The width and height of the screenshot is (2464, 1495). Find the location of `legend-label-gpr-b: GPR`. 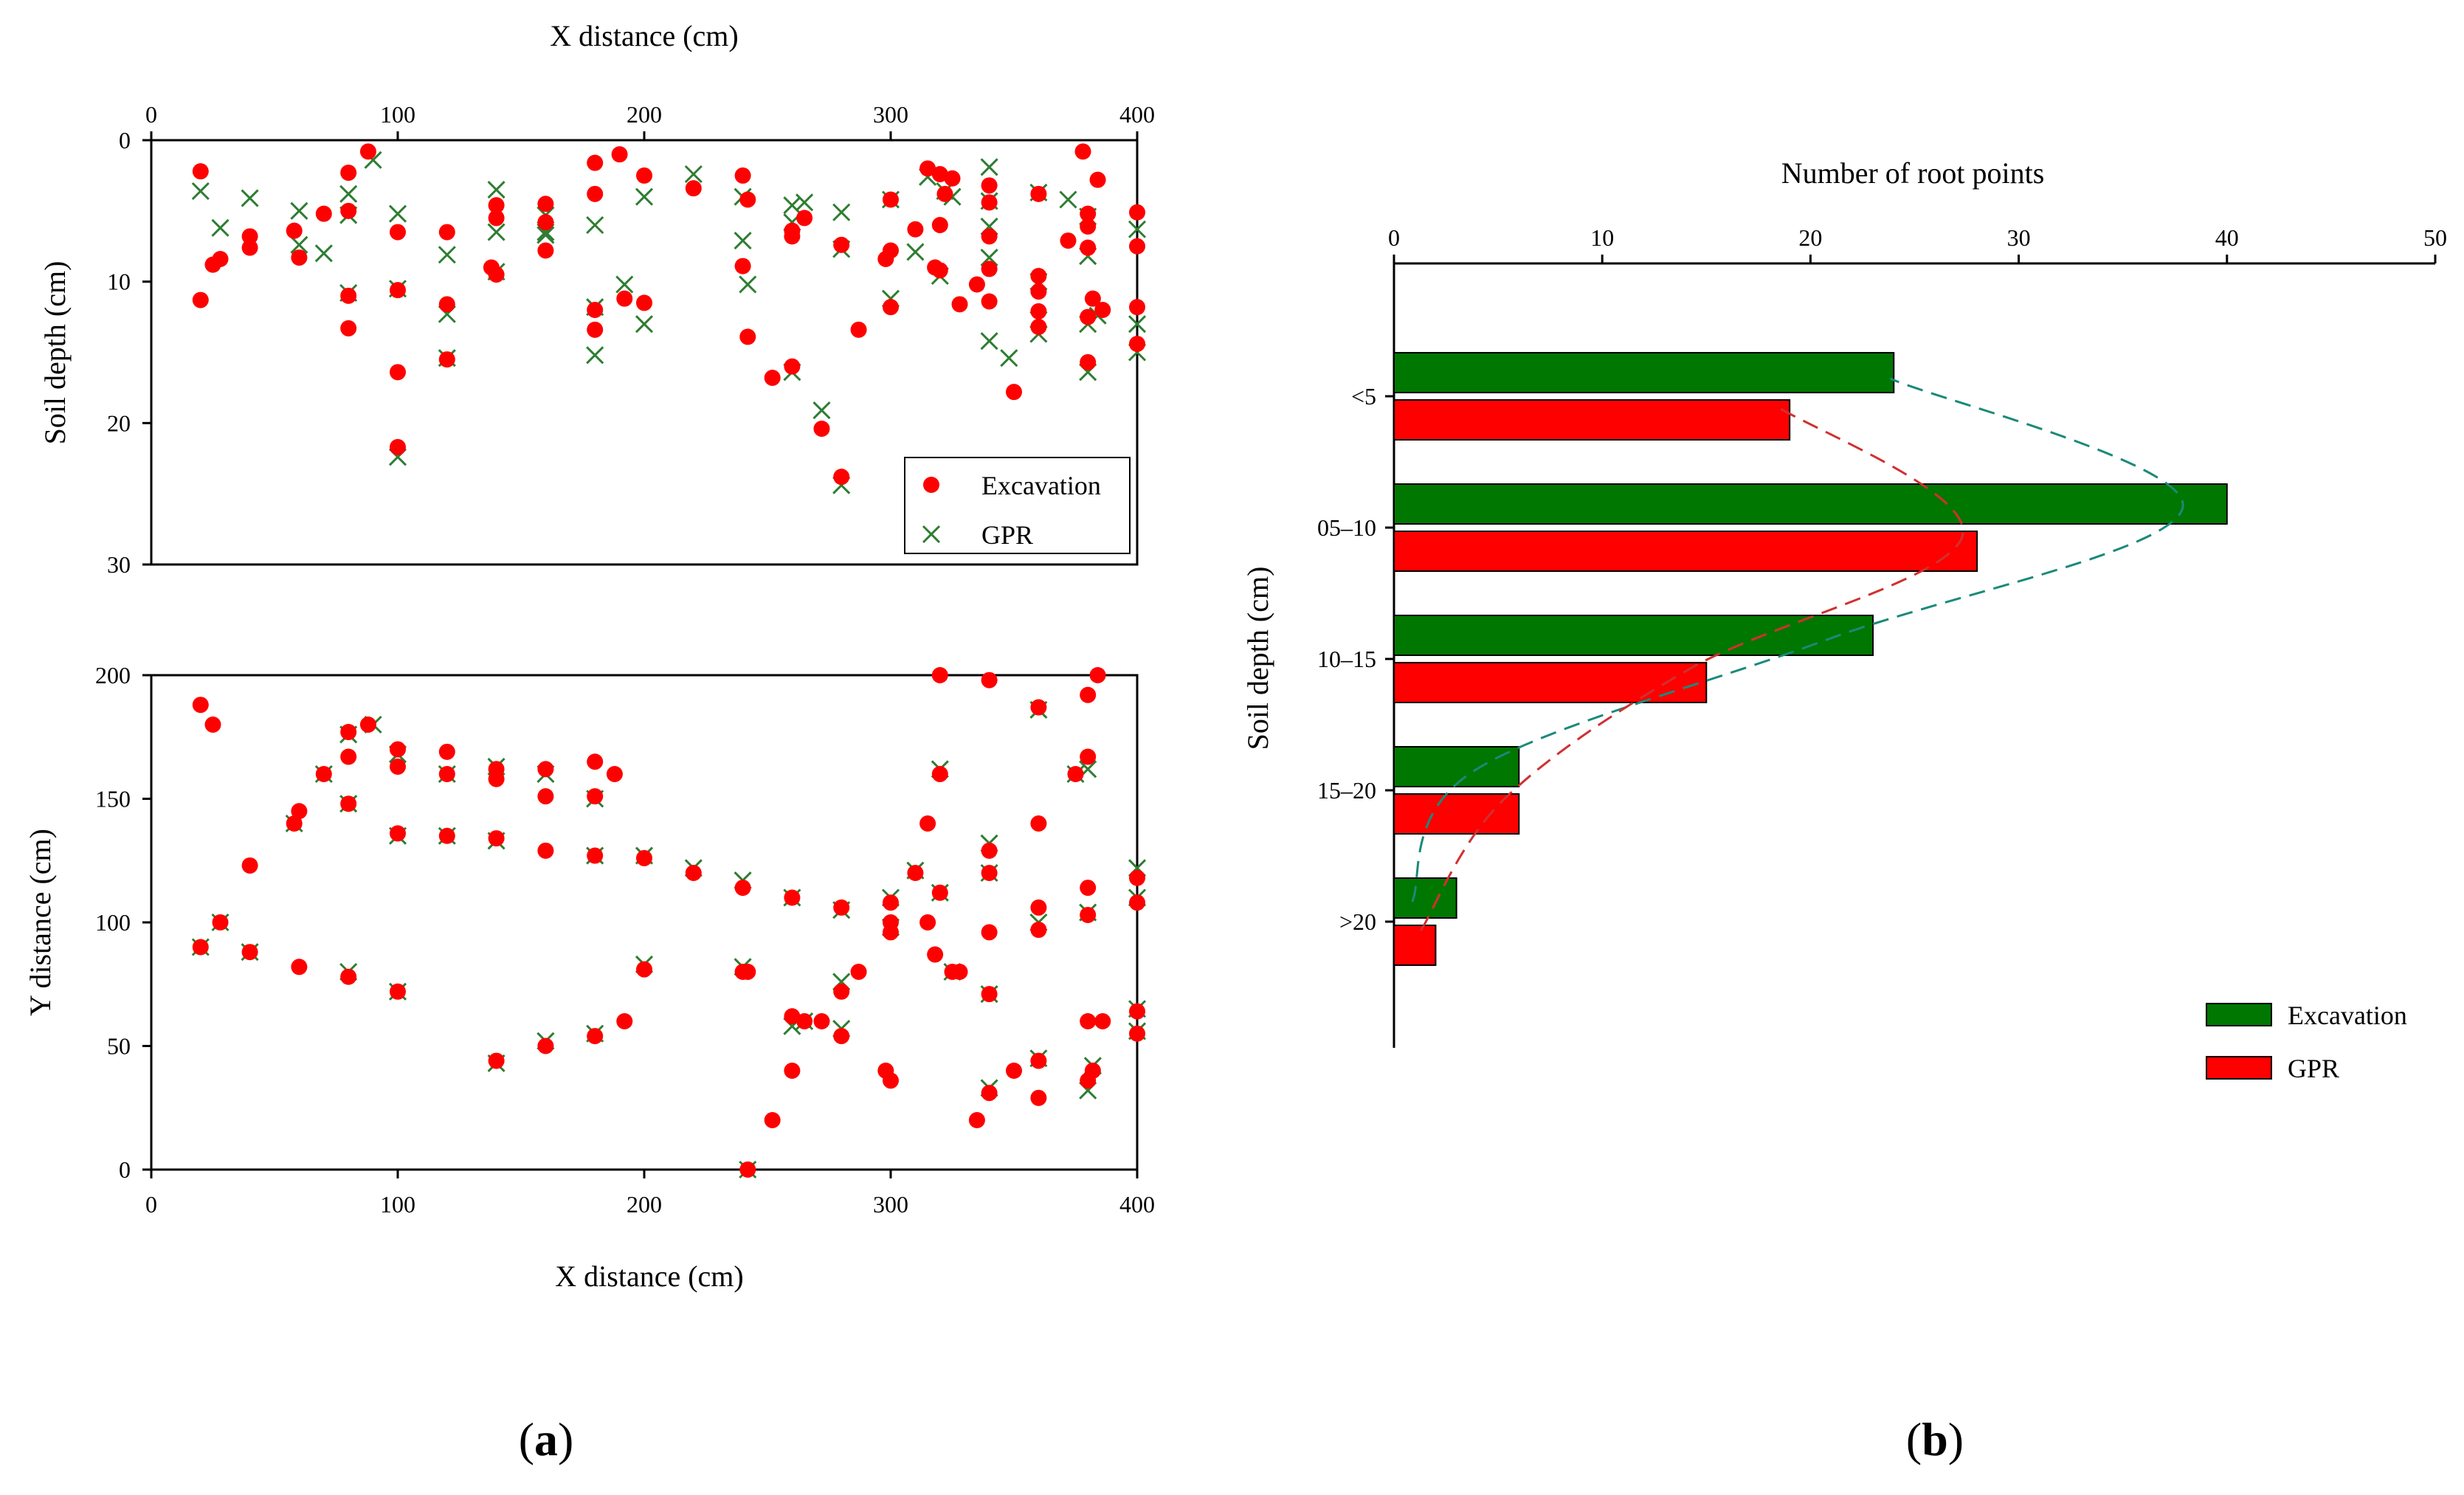

legend-label-gpr-b: GPR is located at coordinates (2313, 1068).